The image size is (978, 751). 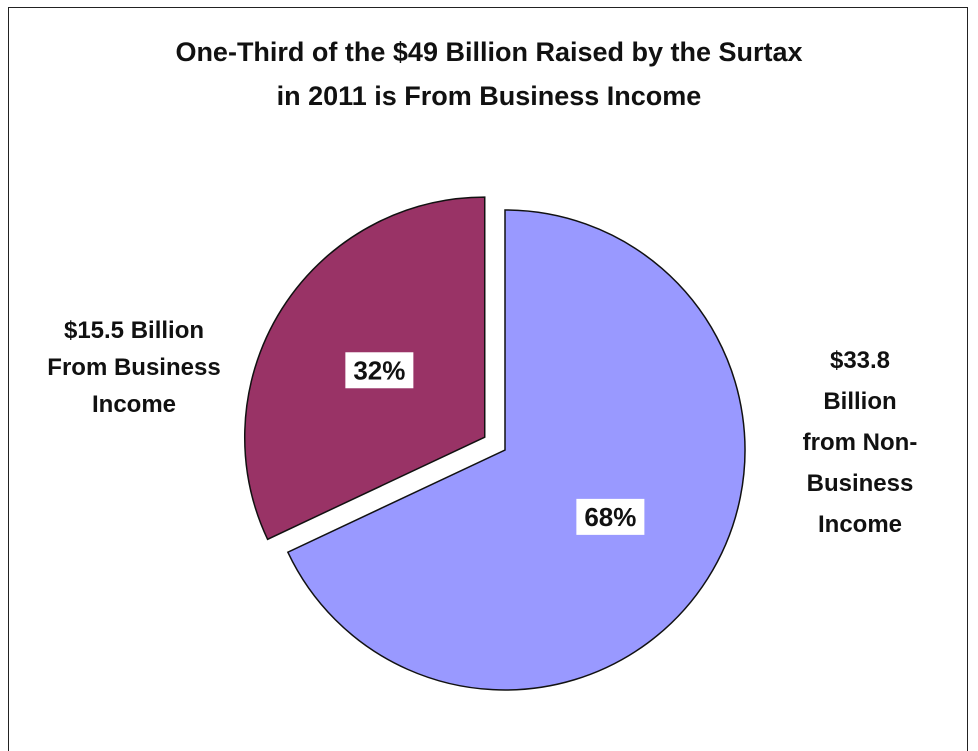 I want to click on slice-label-business: $15.5 Billion From Business Income, so click(x=134, y=367).